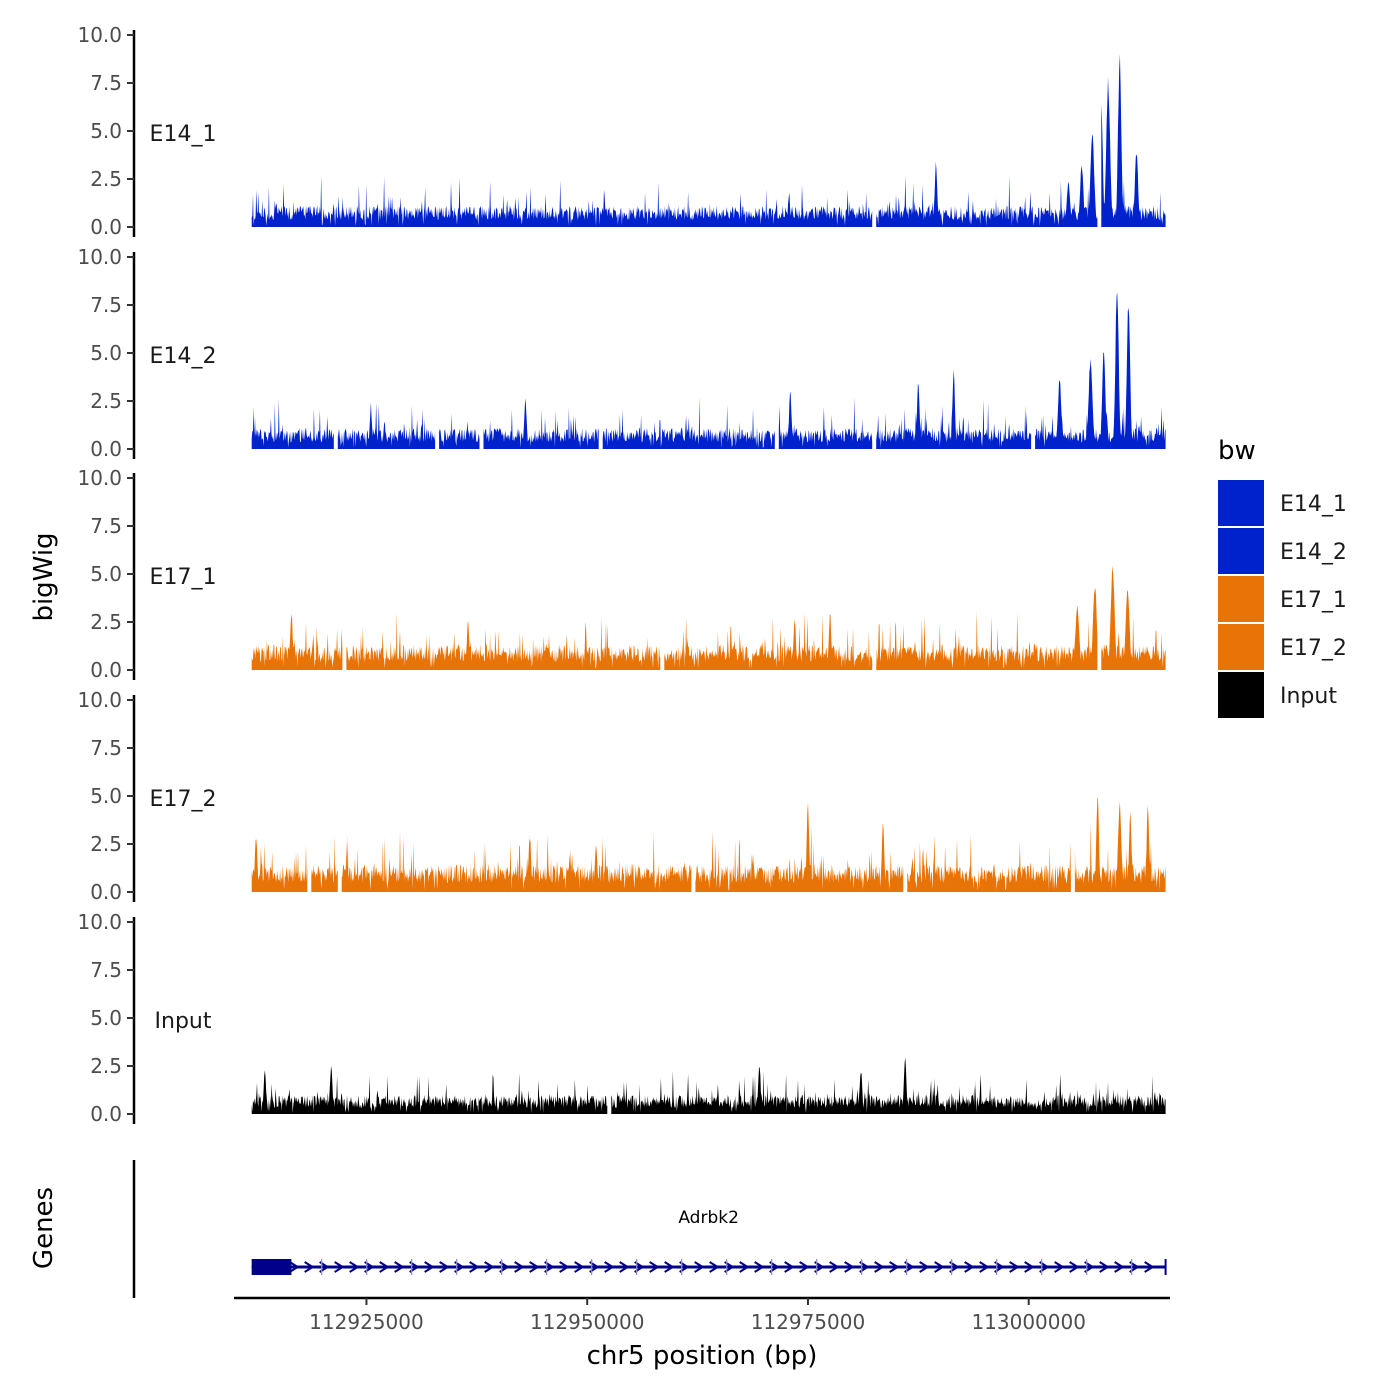 The image size is (1400, 1400). I want to click on x-axis-ticks: 112925000 112950000 112975000 113000000, so click(697, 1316).